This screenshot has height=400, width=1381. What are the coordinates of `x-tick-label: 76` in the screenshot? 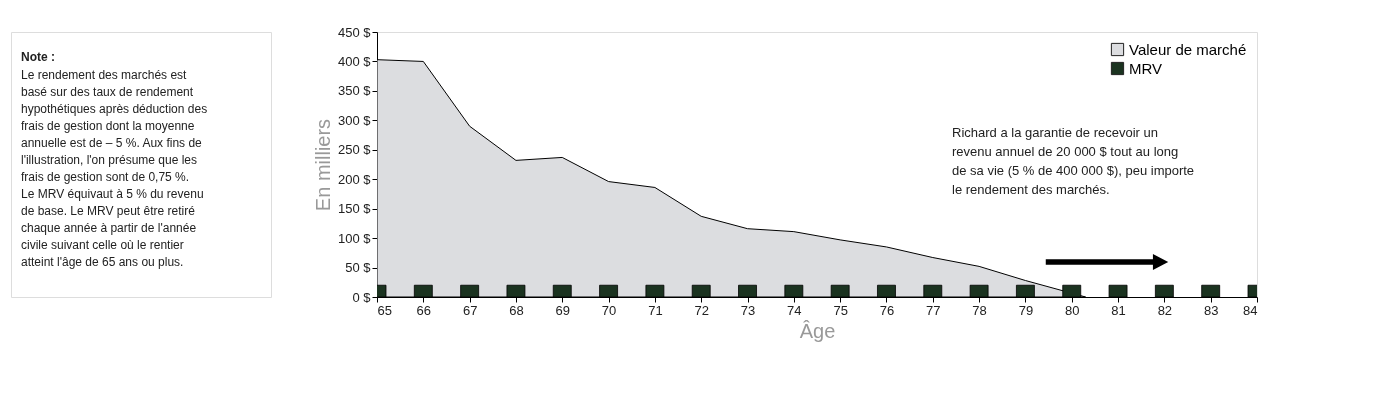 It's located at (887, 310).